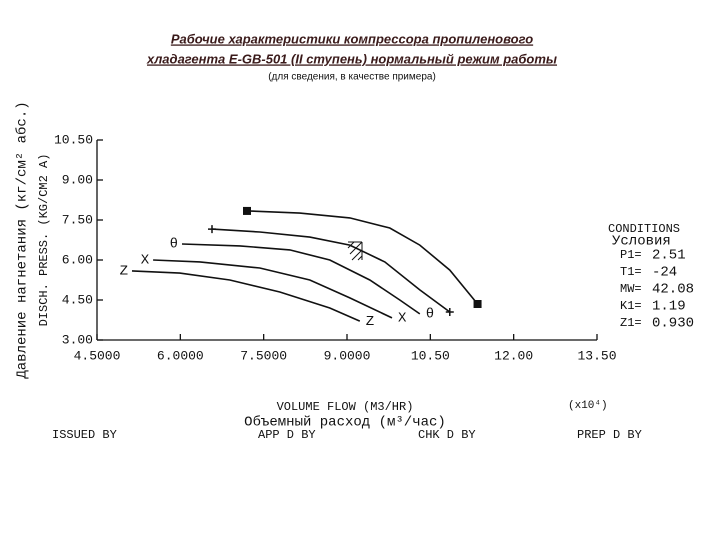 The image size is (720, 540). I want to click on x-tick-label: 6.0000, so click(180, 355).